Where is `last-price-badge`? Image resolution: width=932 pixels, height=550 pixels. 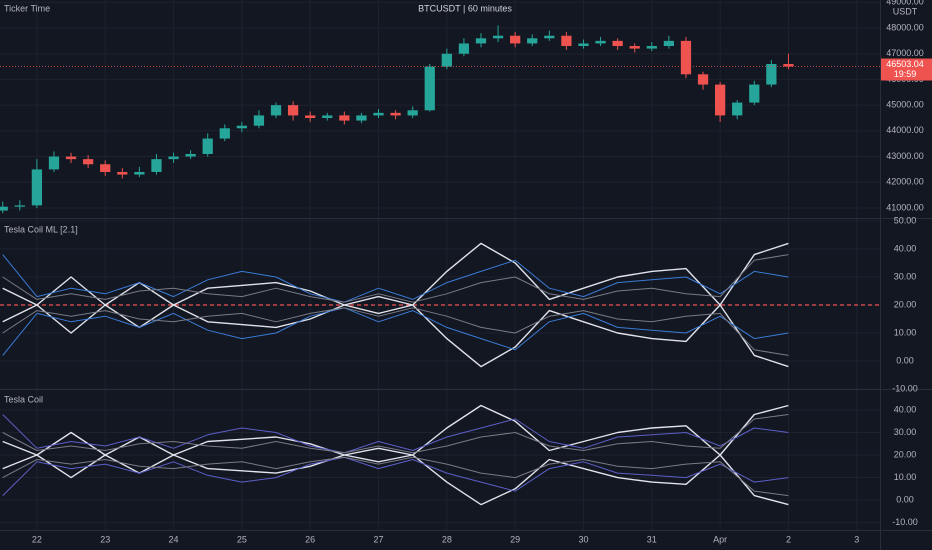
last-price-badge is located at coordinates (906, 69).